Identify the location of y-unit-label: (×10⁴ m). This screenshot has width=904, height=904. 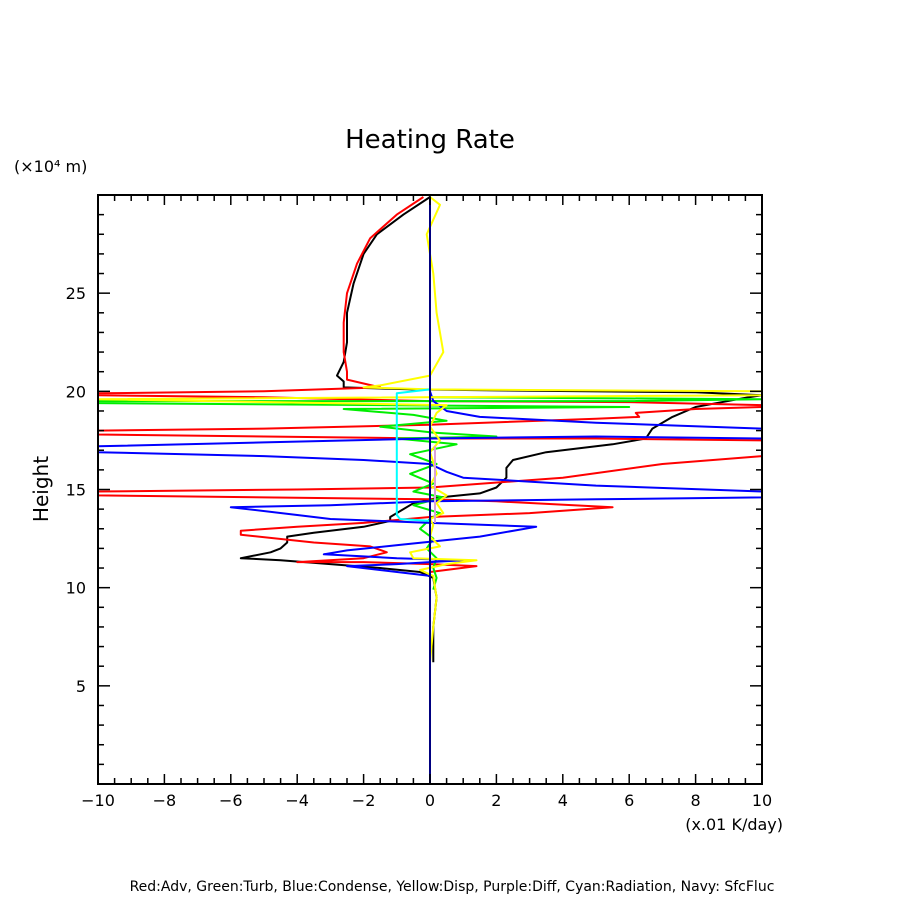
(50, 166).